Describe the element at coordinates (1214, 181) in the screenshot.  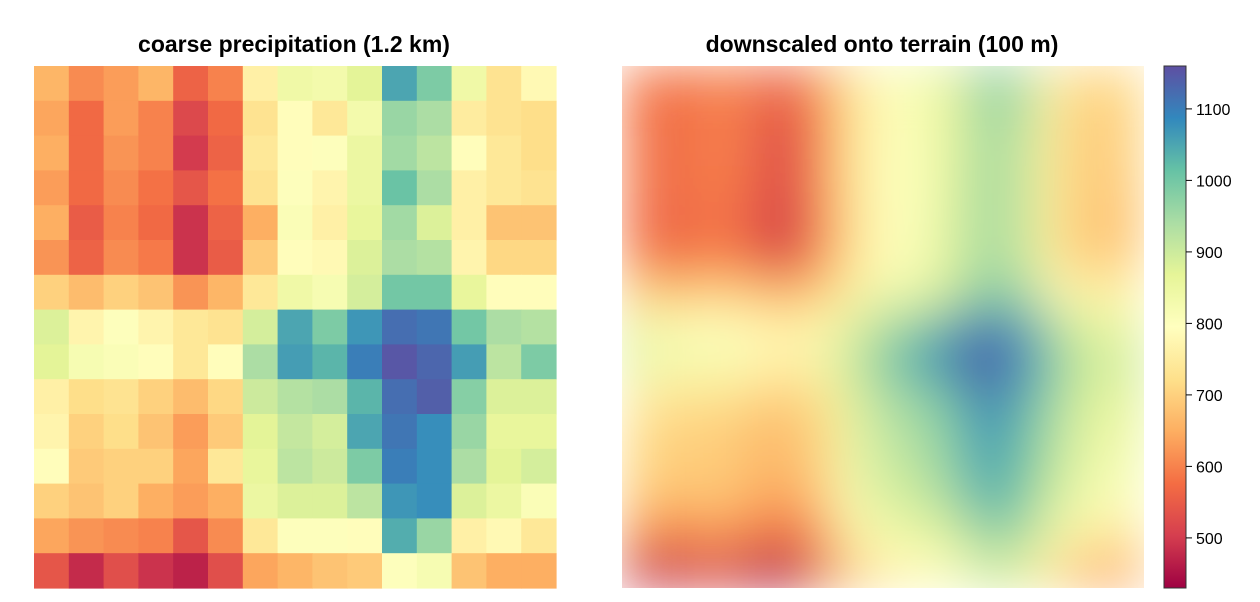
I see `colorbar-tick-label: 1000` at that location.